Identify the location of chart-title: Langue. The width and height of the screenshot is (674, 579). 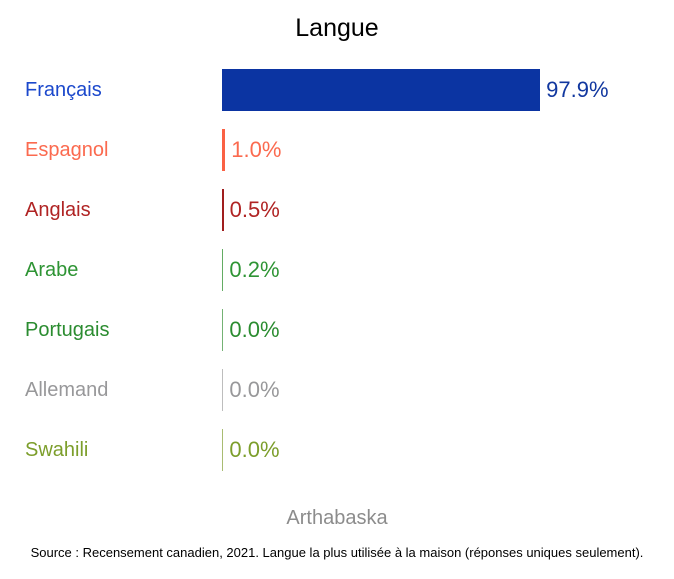
(337, 28).